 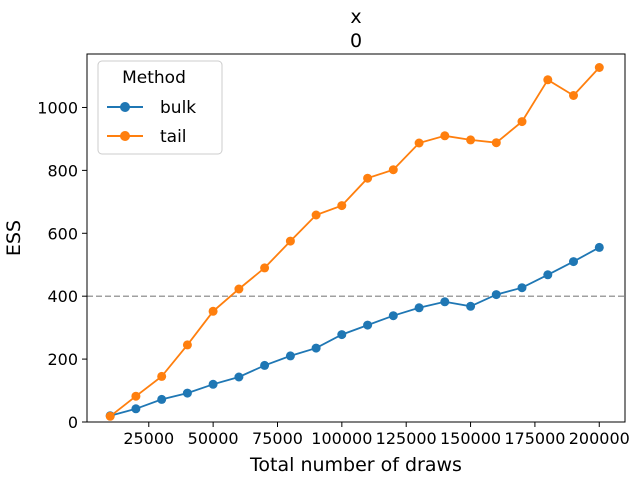 I want to click on x-tick-label: 175000, so click(x=534, y=438).